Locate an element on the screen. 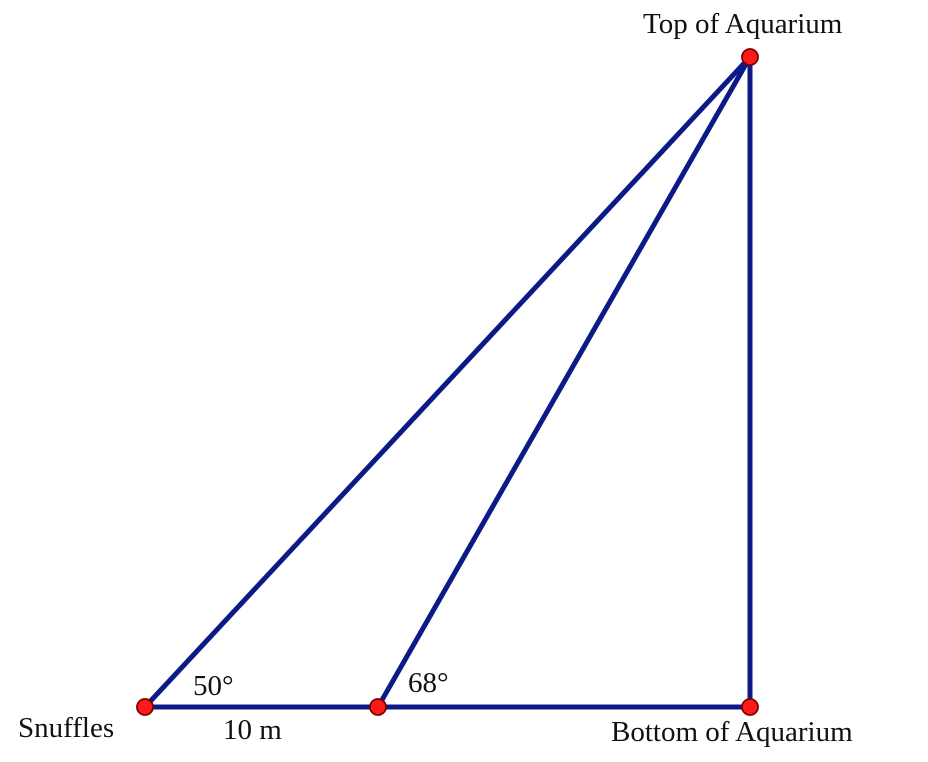 The height and width of the screenshot is (762, 928). label-angle-middle: 68° is located at coordinates (428, 683).